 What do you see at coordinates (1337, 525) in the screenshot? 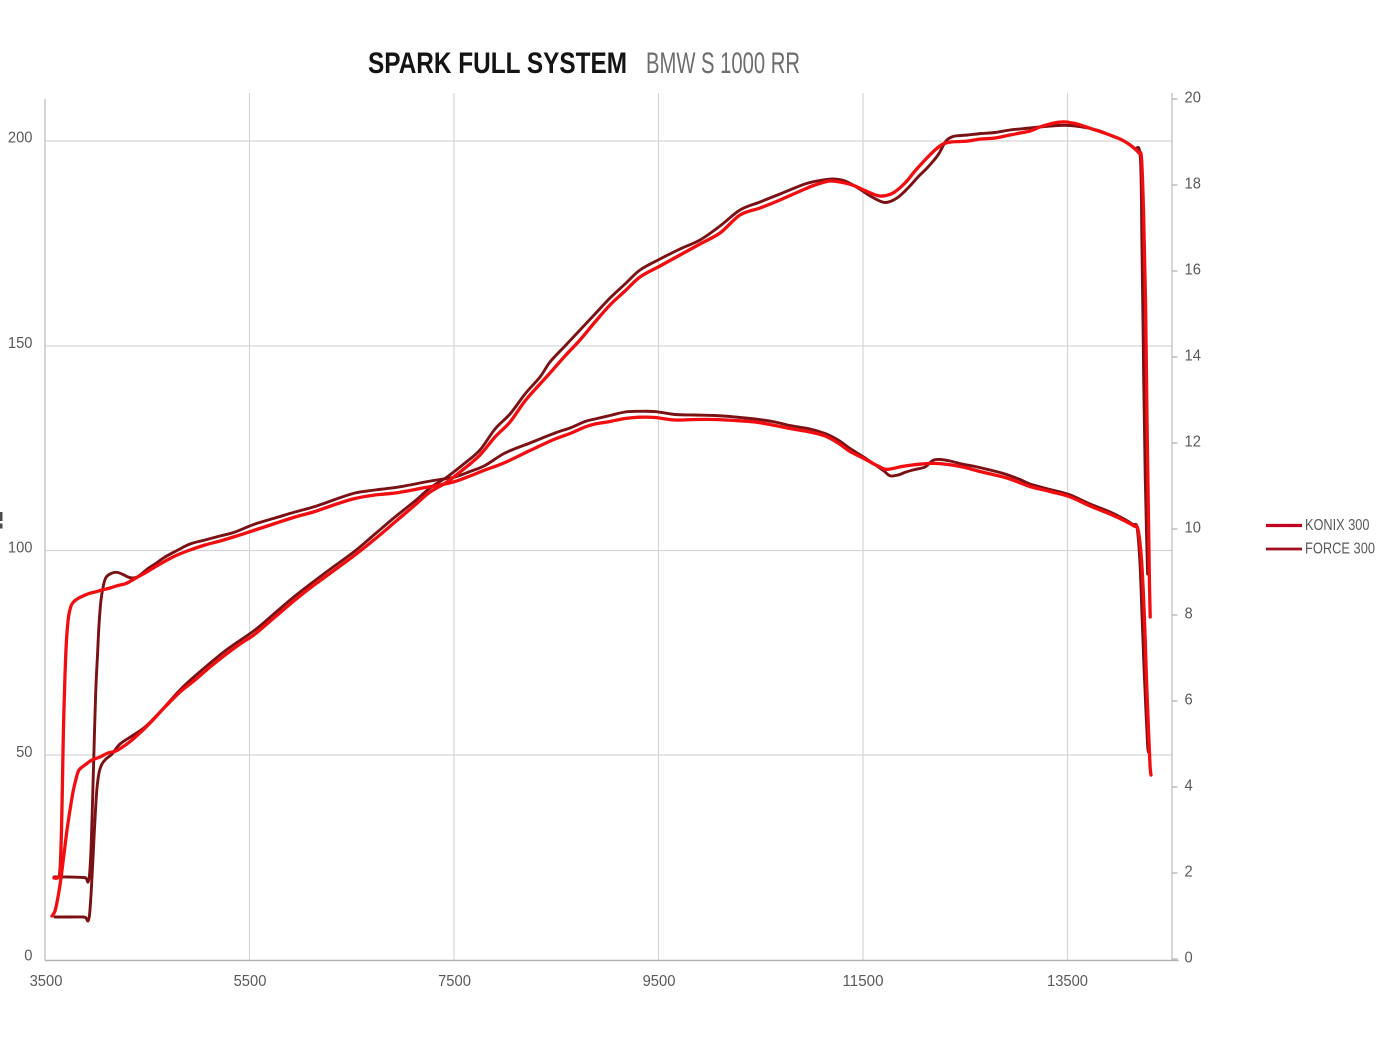
I see `svg-text: KONIX 300` at bounding box center [1337, 525].